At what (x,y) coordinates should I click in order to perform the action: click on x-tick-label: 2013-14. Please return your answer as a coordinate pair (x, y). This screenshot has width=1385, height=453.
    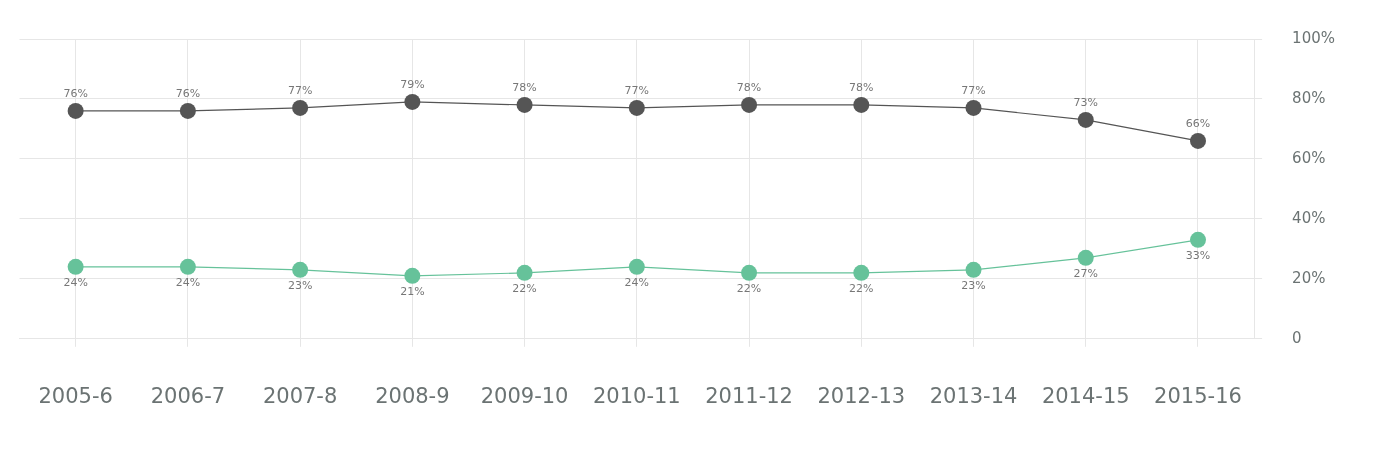
    Looking at the image, I should click on (973, 395).